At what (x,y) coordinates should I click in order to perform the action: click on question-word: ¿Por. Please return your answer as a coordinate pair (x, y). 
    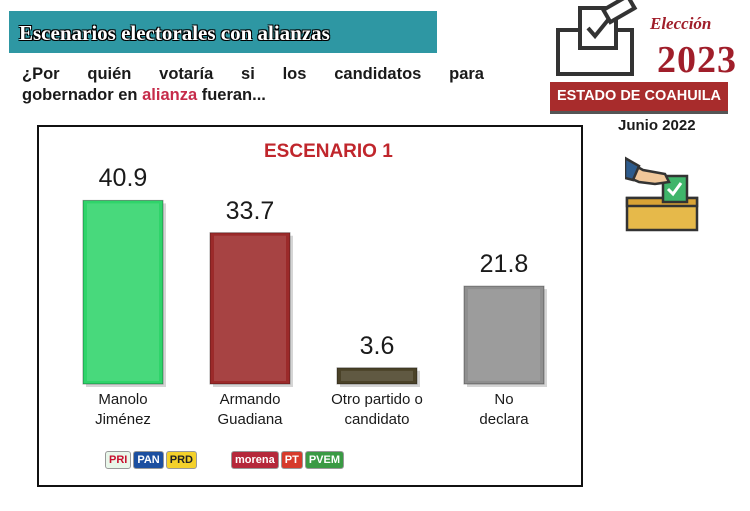
    Looking at the image, I should click on (41, 74).